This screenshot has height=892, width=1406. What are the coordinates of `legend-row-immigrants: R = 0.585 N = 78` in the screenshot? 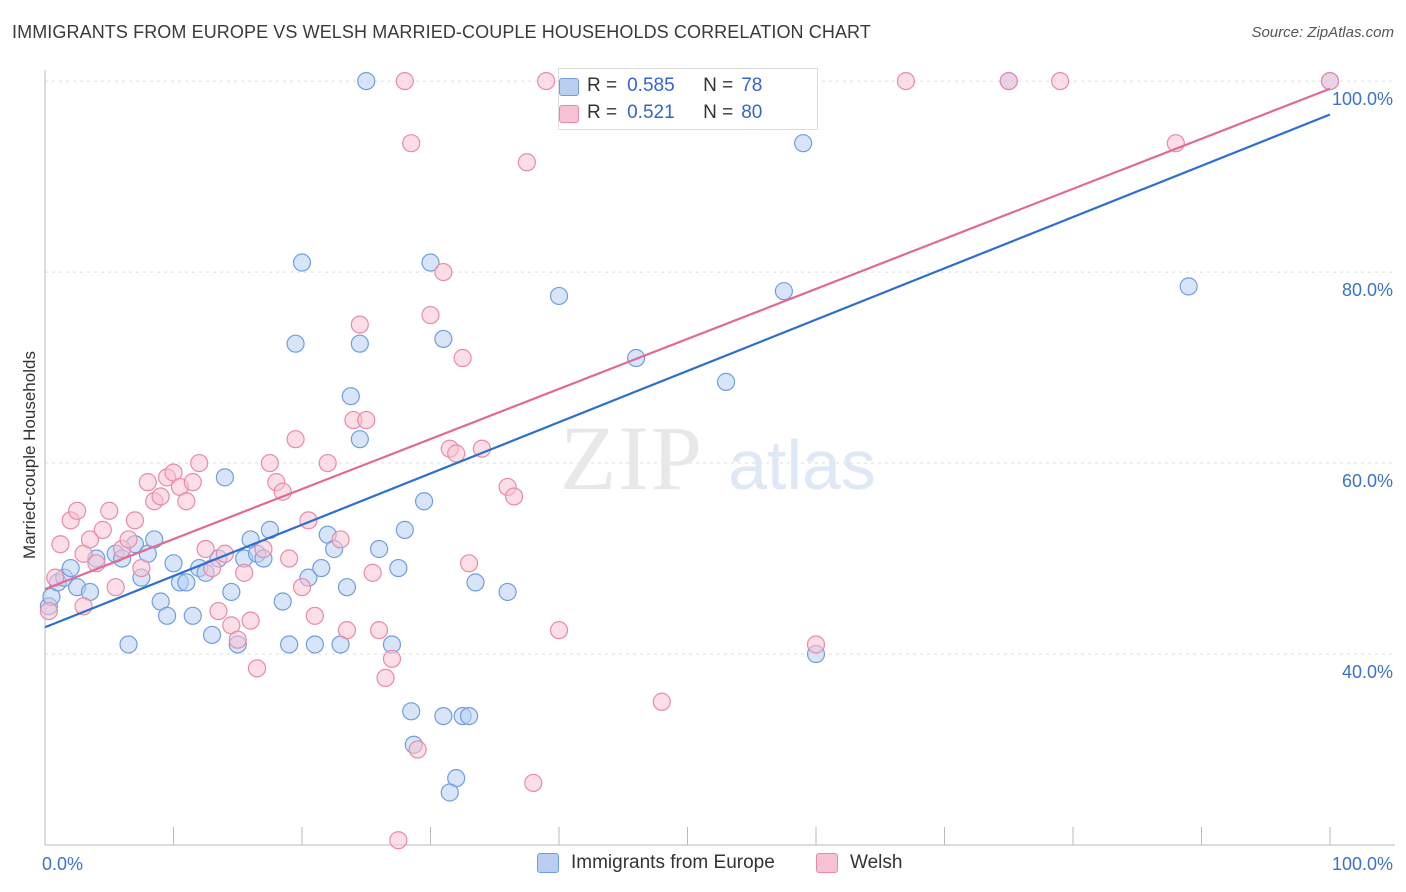 It's located at (661, 86).